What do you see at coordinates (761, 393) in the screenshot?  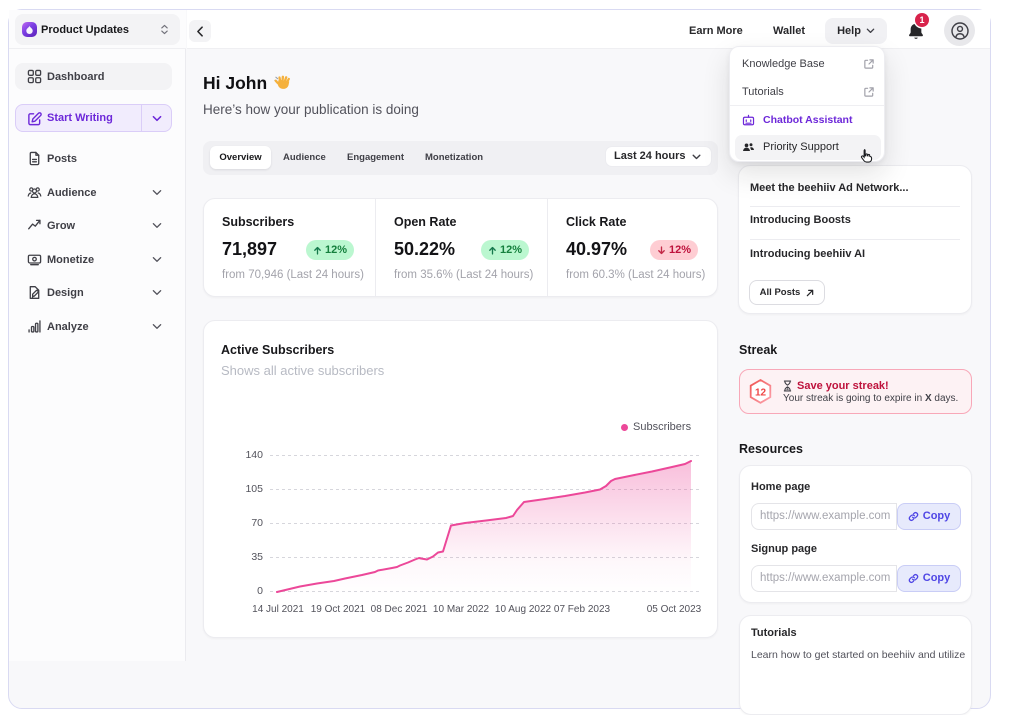 I see `svg-text: 12` at bounding box center [761, 393].